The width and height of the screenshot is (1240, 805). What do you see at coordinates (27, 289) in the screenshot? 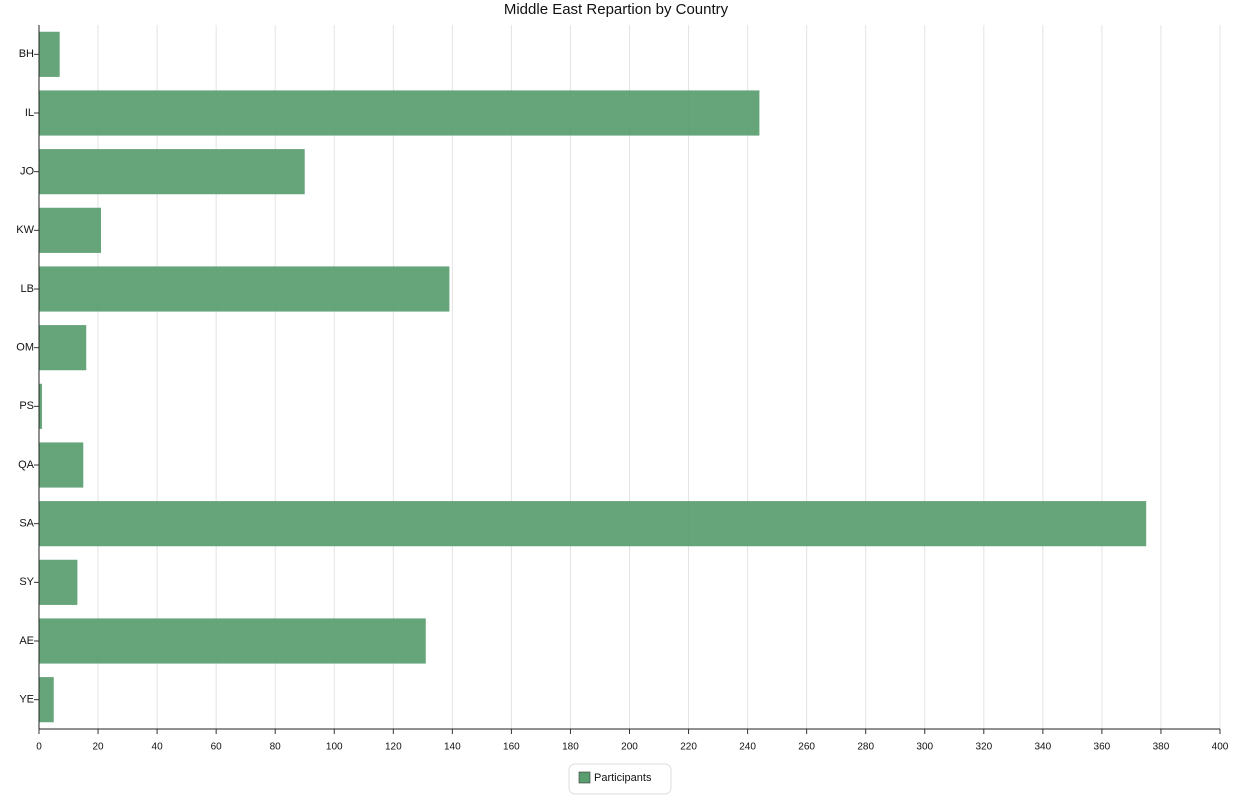
I see `y-tick-label: LB` at bounding box center [27, 289].